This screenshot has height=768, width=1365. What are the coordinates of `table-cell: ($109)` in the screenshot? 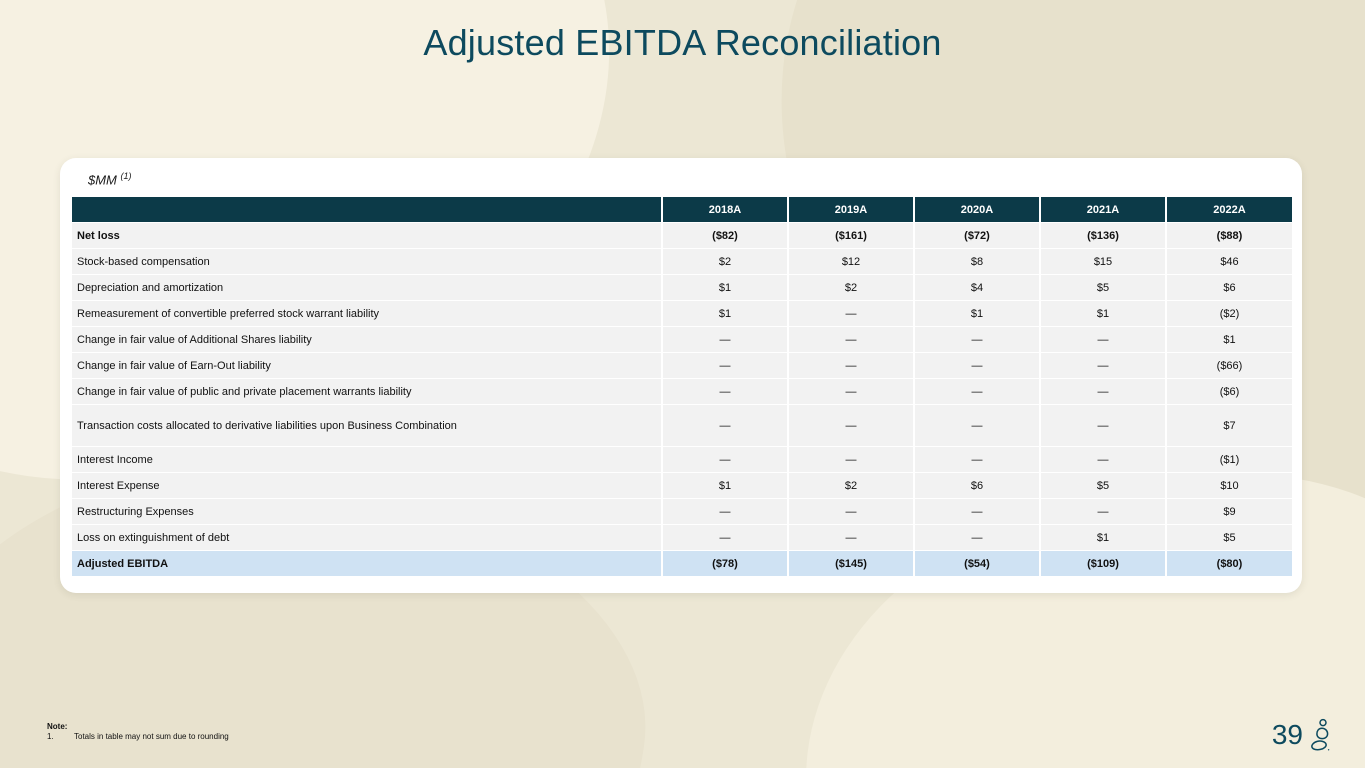 It's located at (1102, 563).